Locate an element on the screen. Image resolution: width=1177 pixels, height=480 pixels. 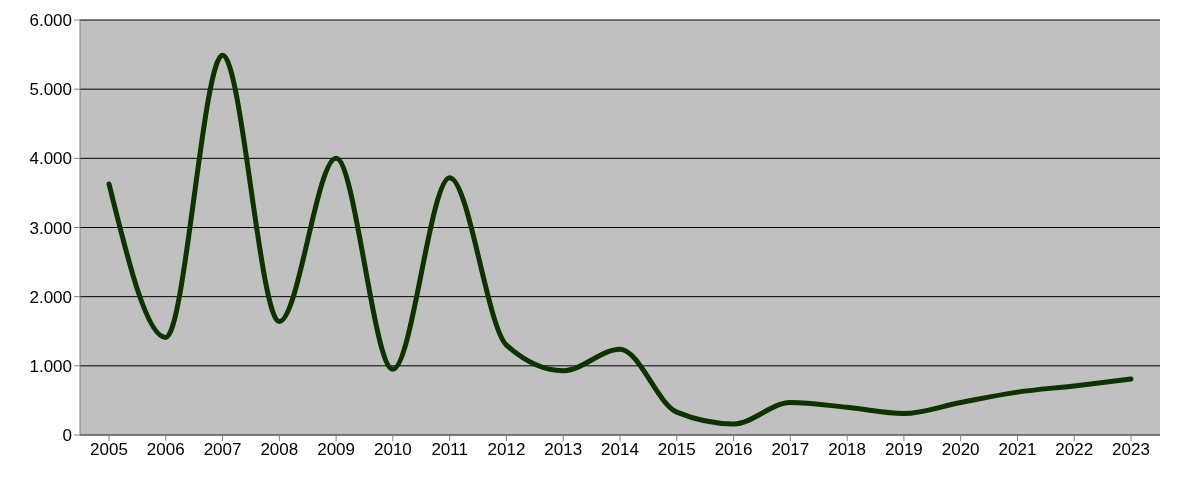
x-tick-label: 2011 is located at coordinates (449, 450).